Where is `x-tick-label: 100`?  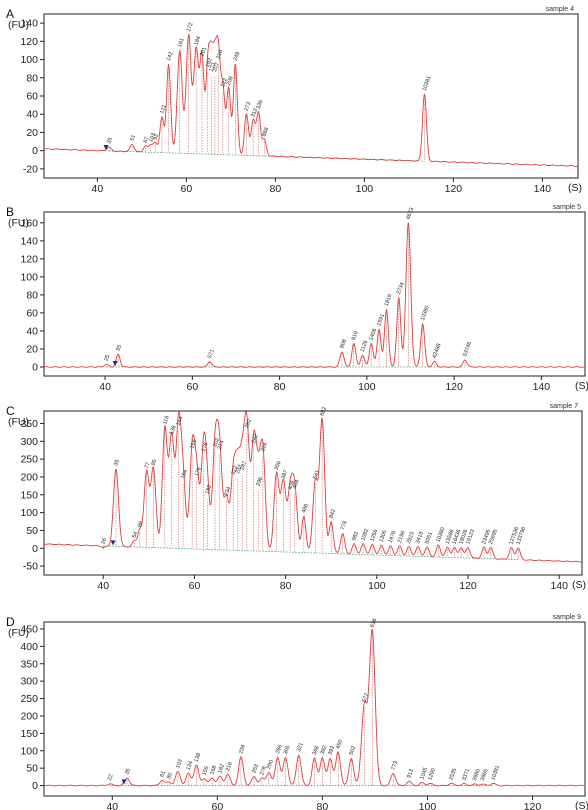
x-tick-label: 100 is located at coordinates (365, 189).